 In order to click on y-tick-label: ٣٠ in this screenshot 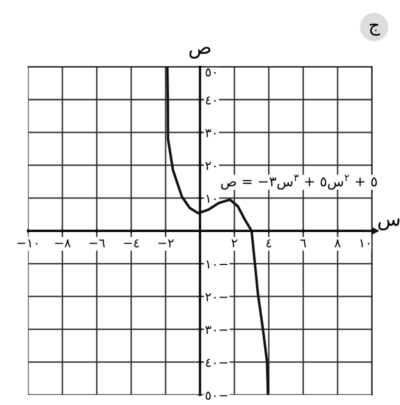, I will do `click(210, 133)`.